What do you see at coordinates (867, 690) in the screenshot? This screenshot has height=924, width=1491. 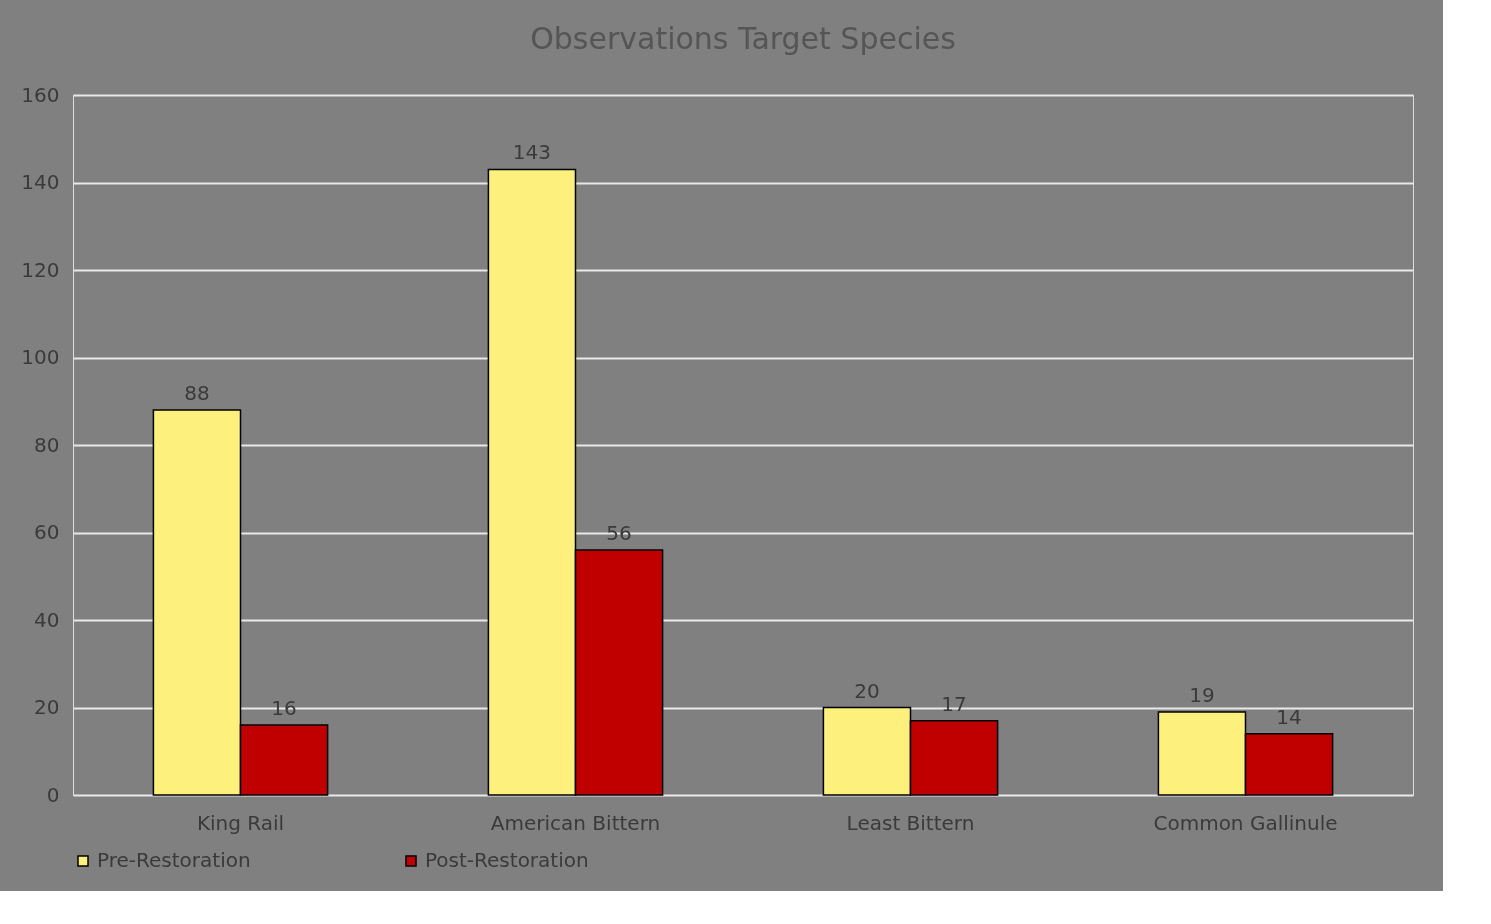 I see `data-label: 20` at bounding box center [867, 690].